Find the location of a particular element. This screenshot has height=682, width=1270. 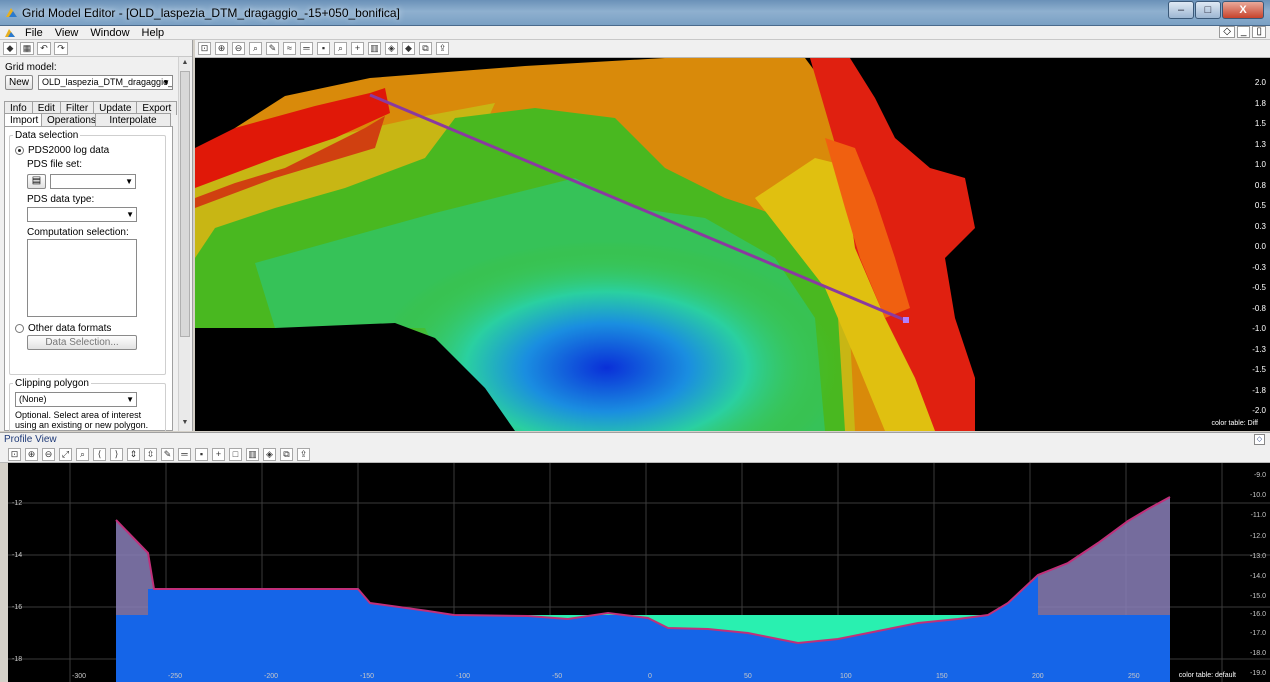

pds-data-type-select: ▼ is located at coordinates (82, 214).